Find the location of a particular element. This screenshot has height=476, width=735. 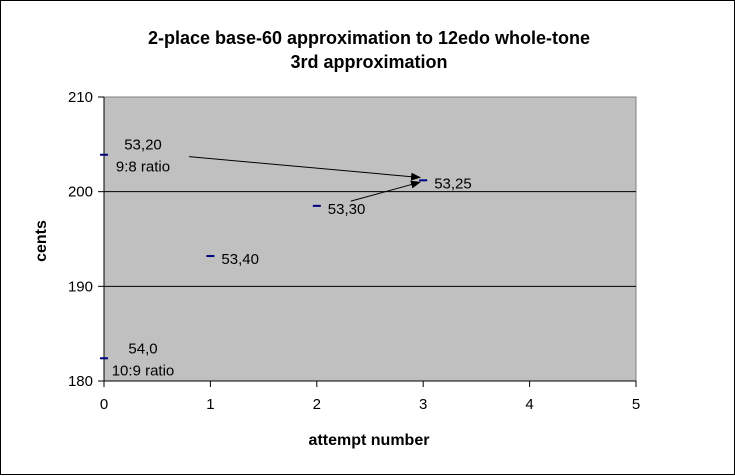

y-axis-title: cents is located at coordinates (41, 241).